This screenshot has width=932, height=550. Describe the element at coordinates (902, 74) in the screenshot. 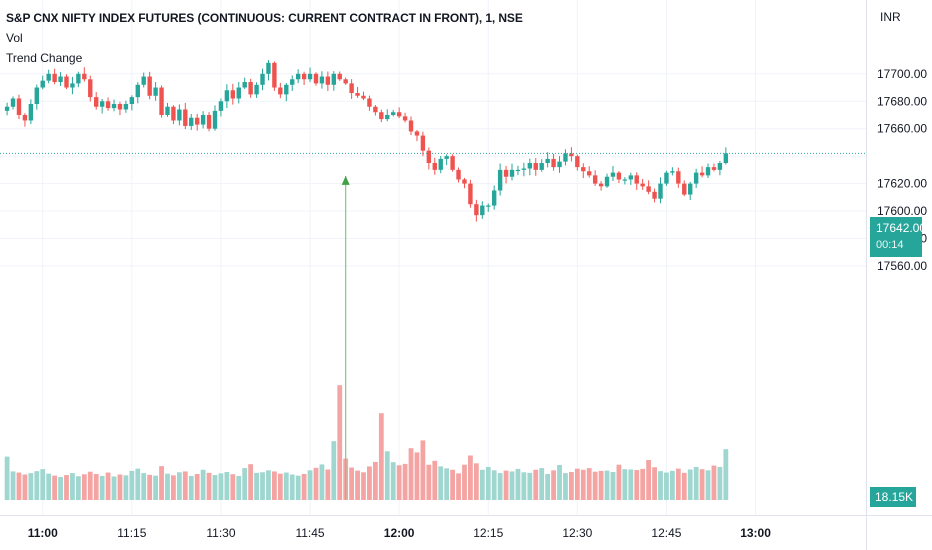

I see `y-tick-label: 17700.00` at that location.